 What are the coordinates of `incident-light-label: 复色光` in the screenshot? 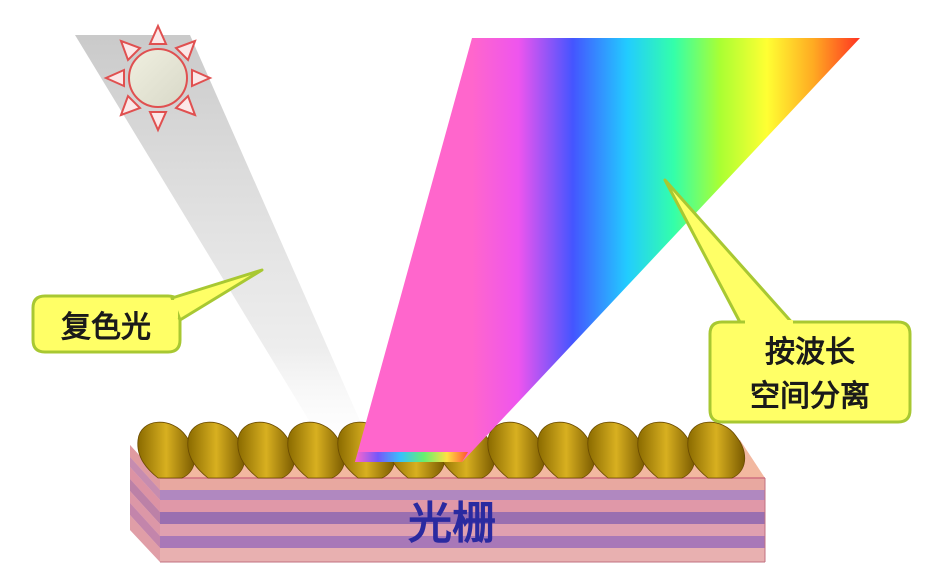 It's located at (106, 327).